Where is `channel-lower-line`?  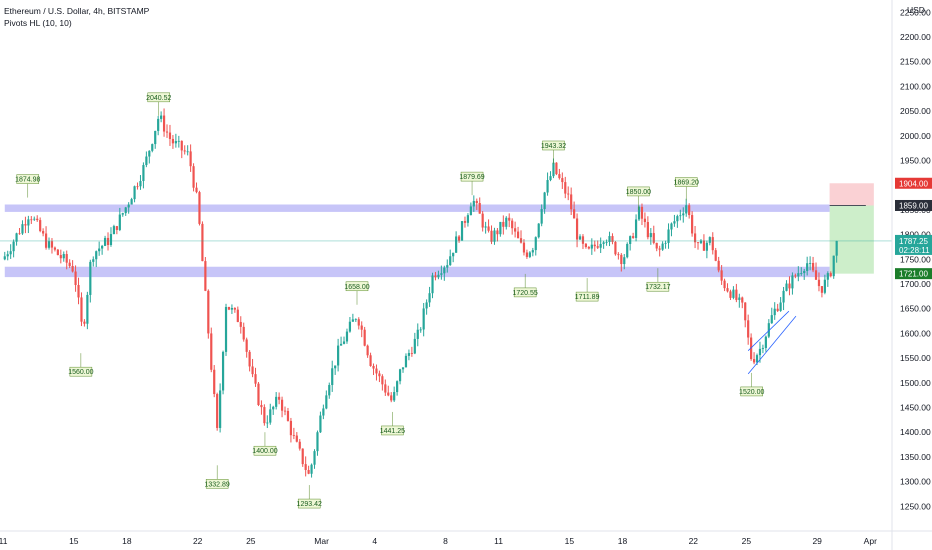 channel-lower-line is located at coordinates (772, 345).